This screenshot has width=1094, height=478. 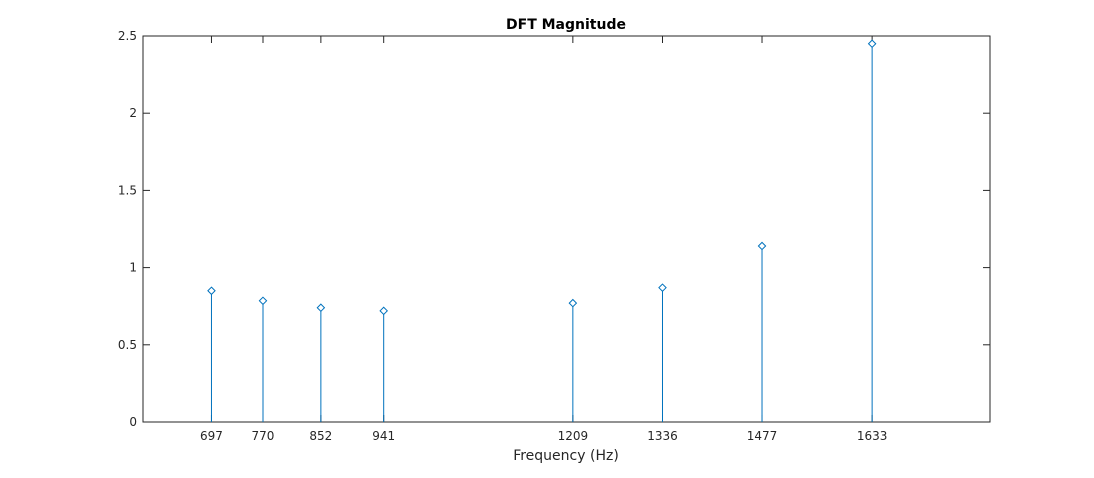 I want to click on y-tick-label: 0.5, so click(x=127, y=345).